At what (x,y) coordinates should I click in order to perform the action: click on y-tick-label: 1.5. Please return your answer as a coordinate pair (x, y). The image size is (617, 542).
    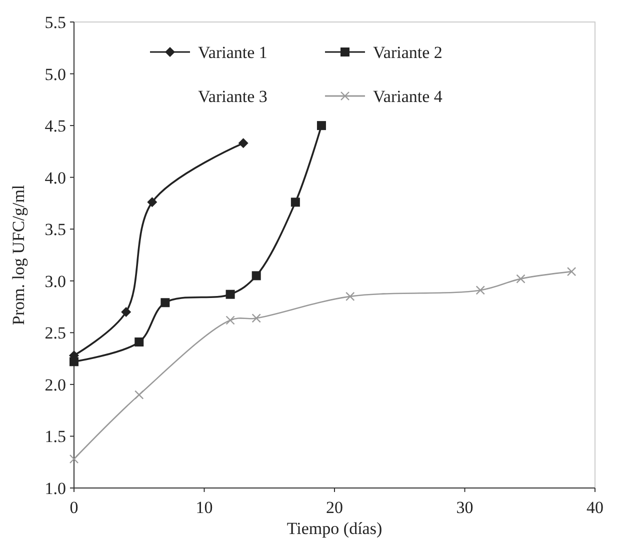
    Looking at the image, I should click on (55, 436).